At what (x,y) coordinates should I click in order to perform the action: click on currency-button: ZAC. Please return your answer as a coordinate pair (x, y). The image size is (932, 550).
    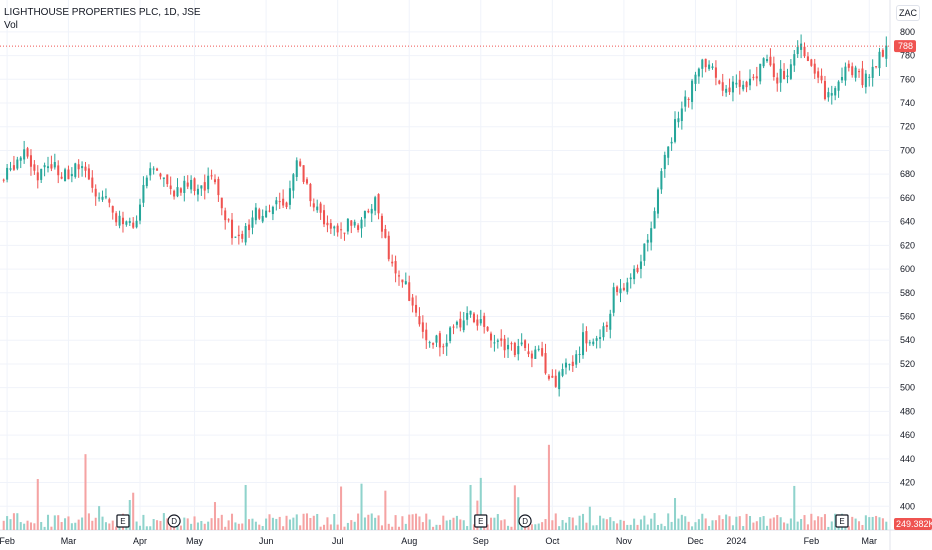
    Looking at the image, I should click on (908, 13).